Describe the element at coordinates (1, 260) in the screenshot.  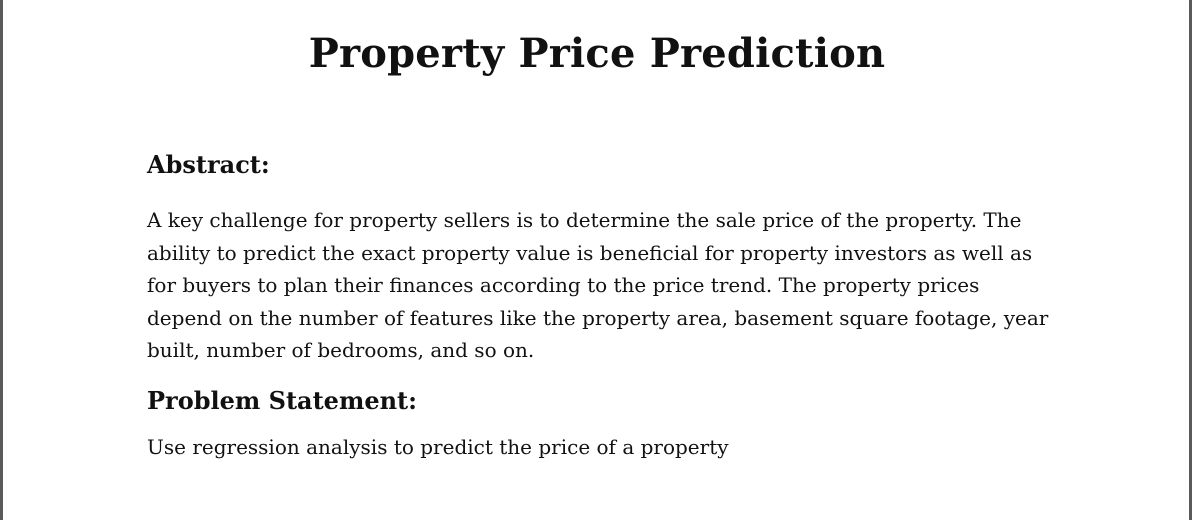
I see `page-edge-left` at that location.